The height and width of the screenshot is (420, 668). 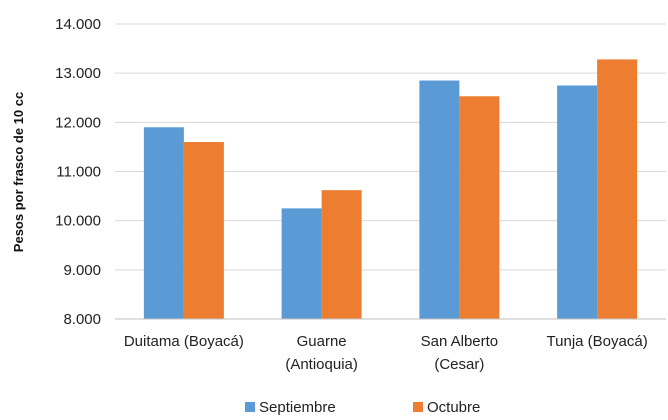 I want to click on y-tick-label: 11.000, so click(x=78, y=172).